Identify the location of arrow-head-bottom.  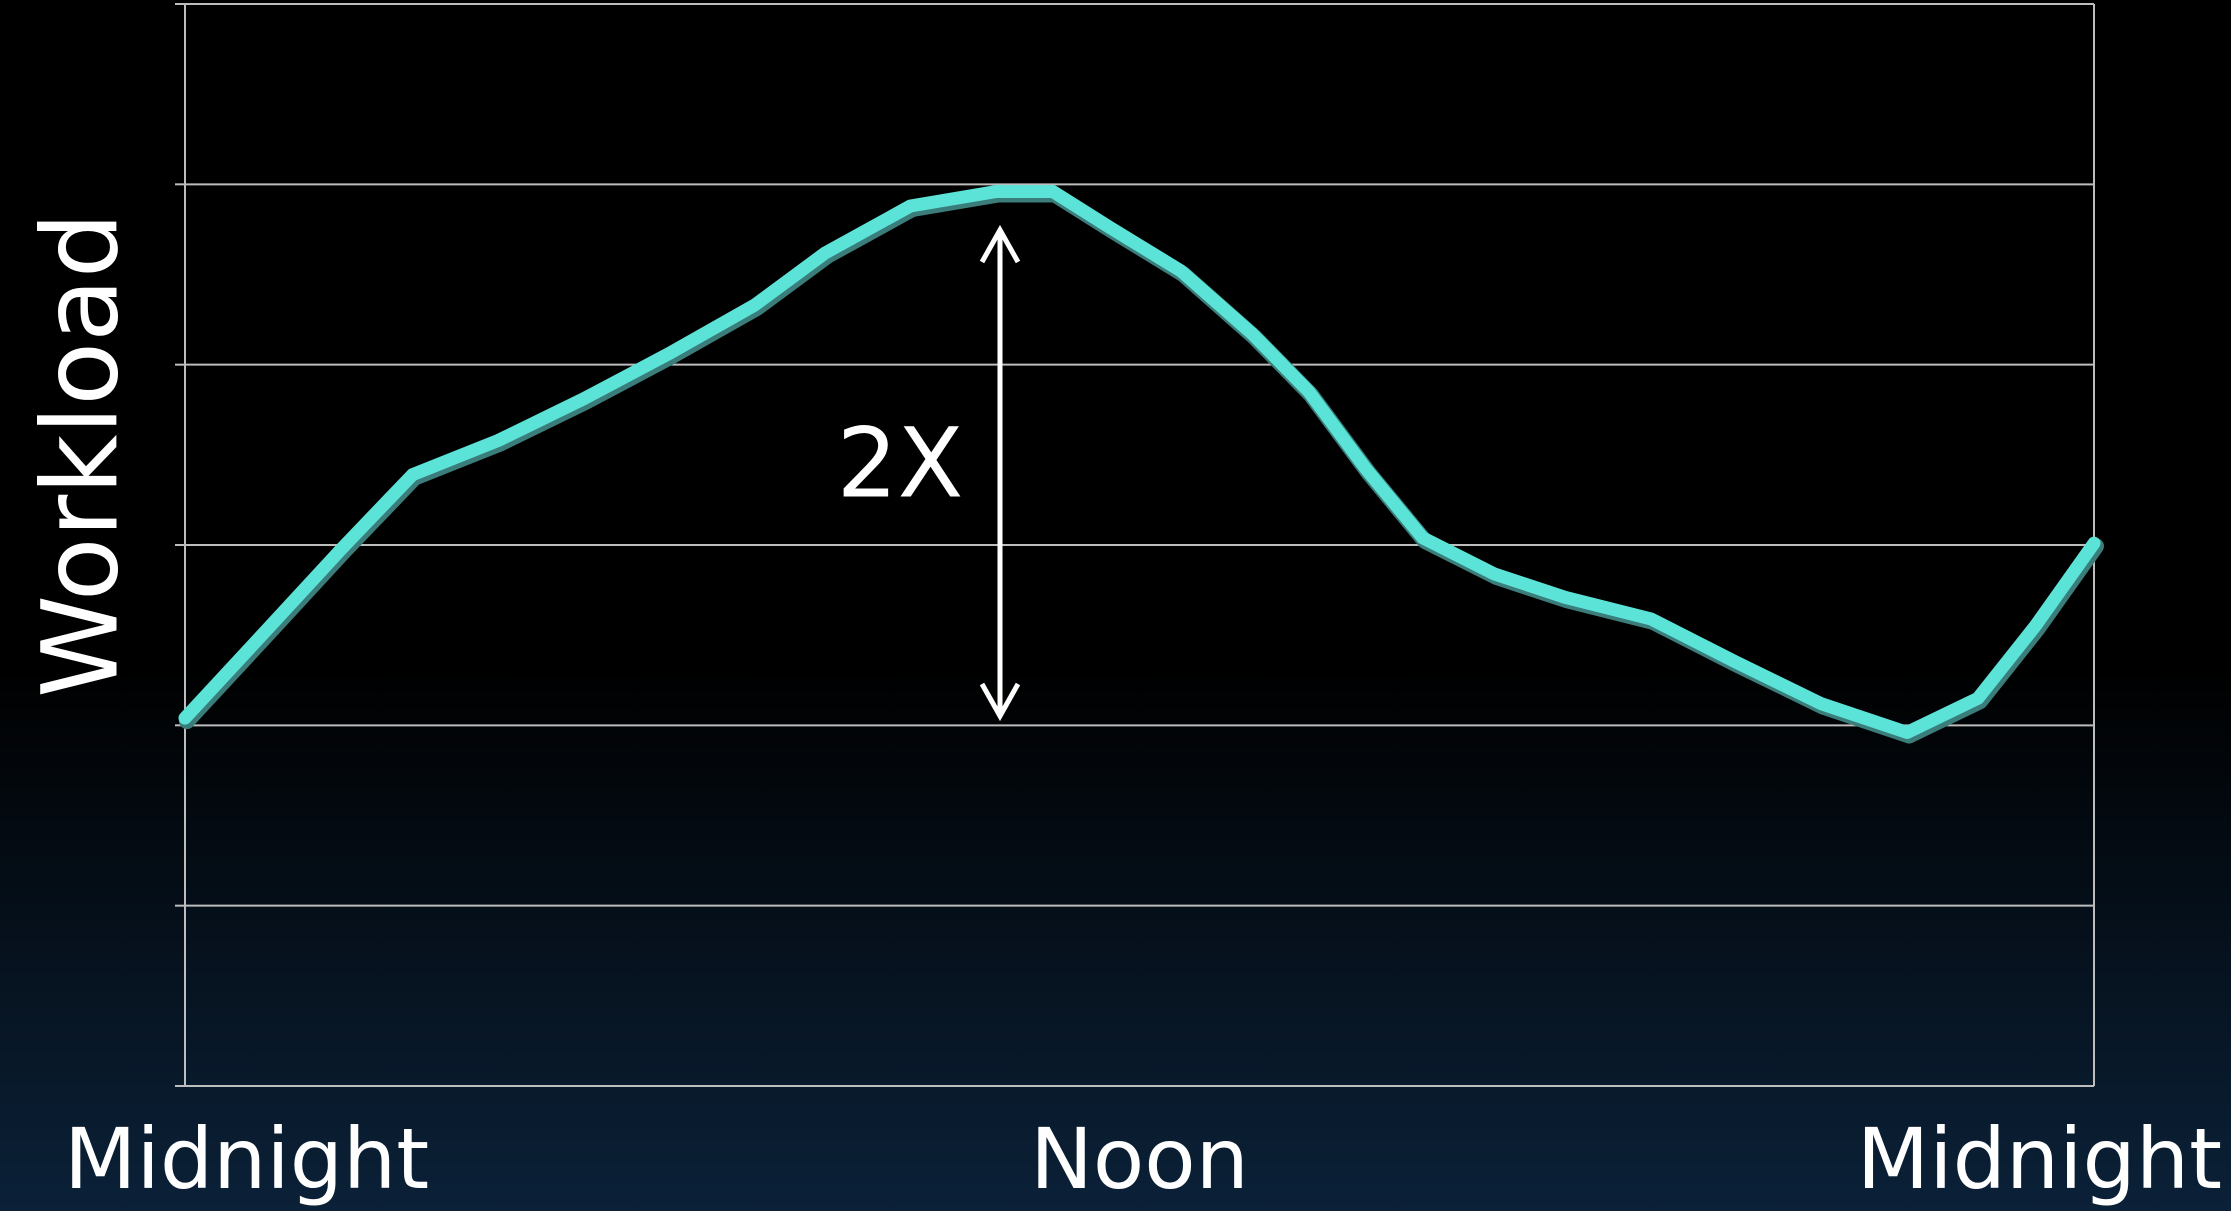
(1000, 702).